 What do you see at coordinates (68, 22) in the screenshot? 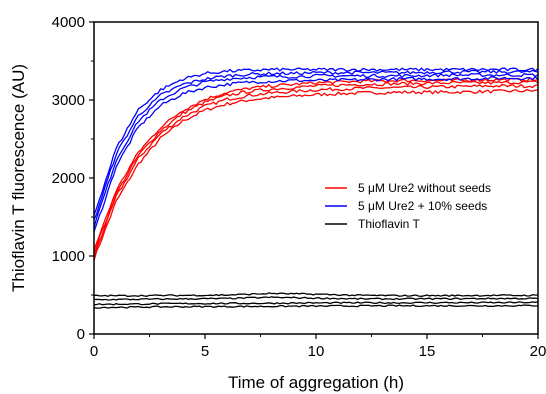
I see `y-tick-label: 4000` at bounding box center [68, 22].